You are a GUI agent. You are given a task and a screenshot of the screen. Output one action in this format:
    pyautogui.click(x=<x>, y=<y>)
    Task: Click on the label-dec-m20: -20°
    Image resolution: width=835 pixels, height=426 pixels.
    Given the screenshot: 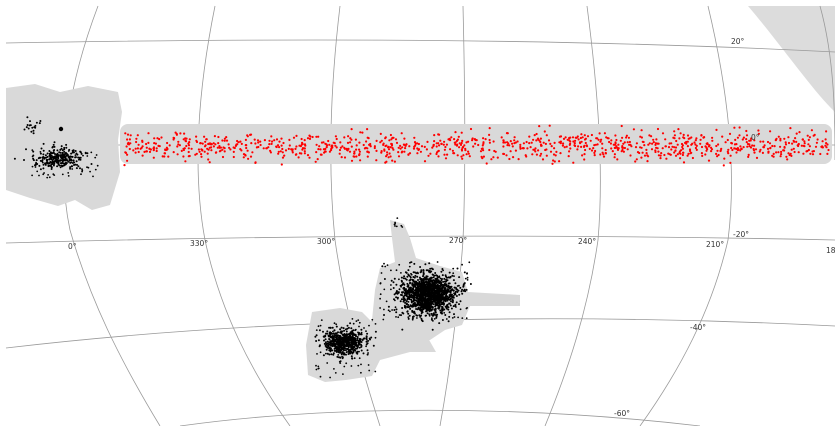 What is the action you would take?
    pyautogui.click(x=741, y=234)
    